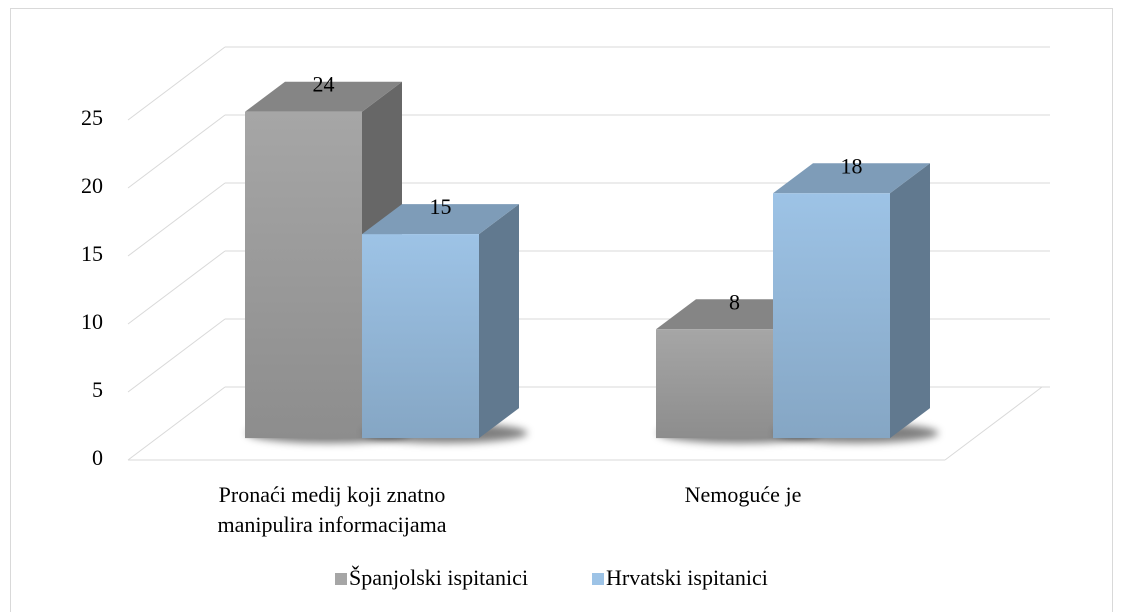 This screenshot has width=1123, height=612. Describe the element at coordinates (734, 301) in the screenshot. I see `data-label: 8` at that location.